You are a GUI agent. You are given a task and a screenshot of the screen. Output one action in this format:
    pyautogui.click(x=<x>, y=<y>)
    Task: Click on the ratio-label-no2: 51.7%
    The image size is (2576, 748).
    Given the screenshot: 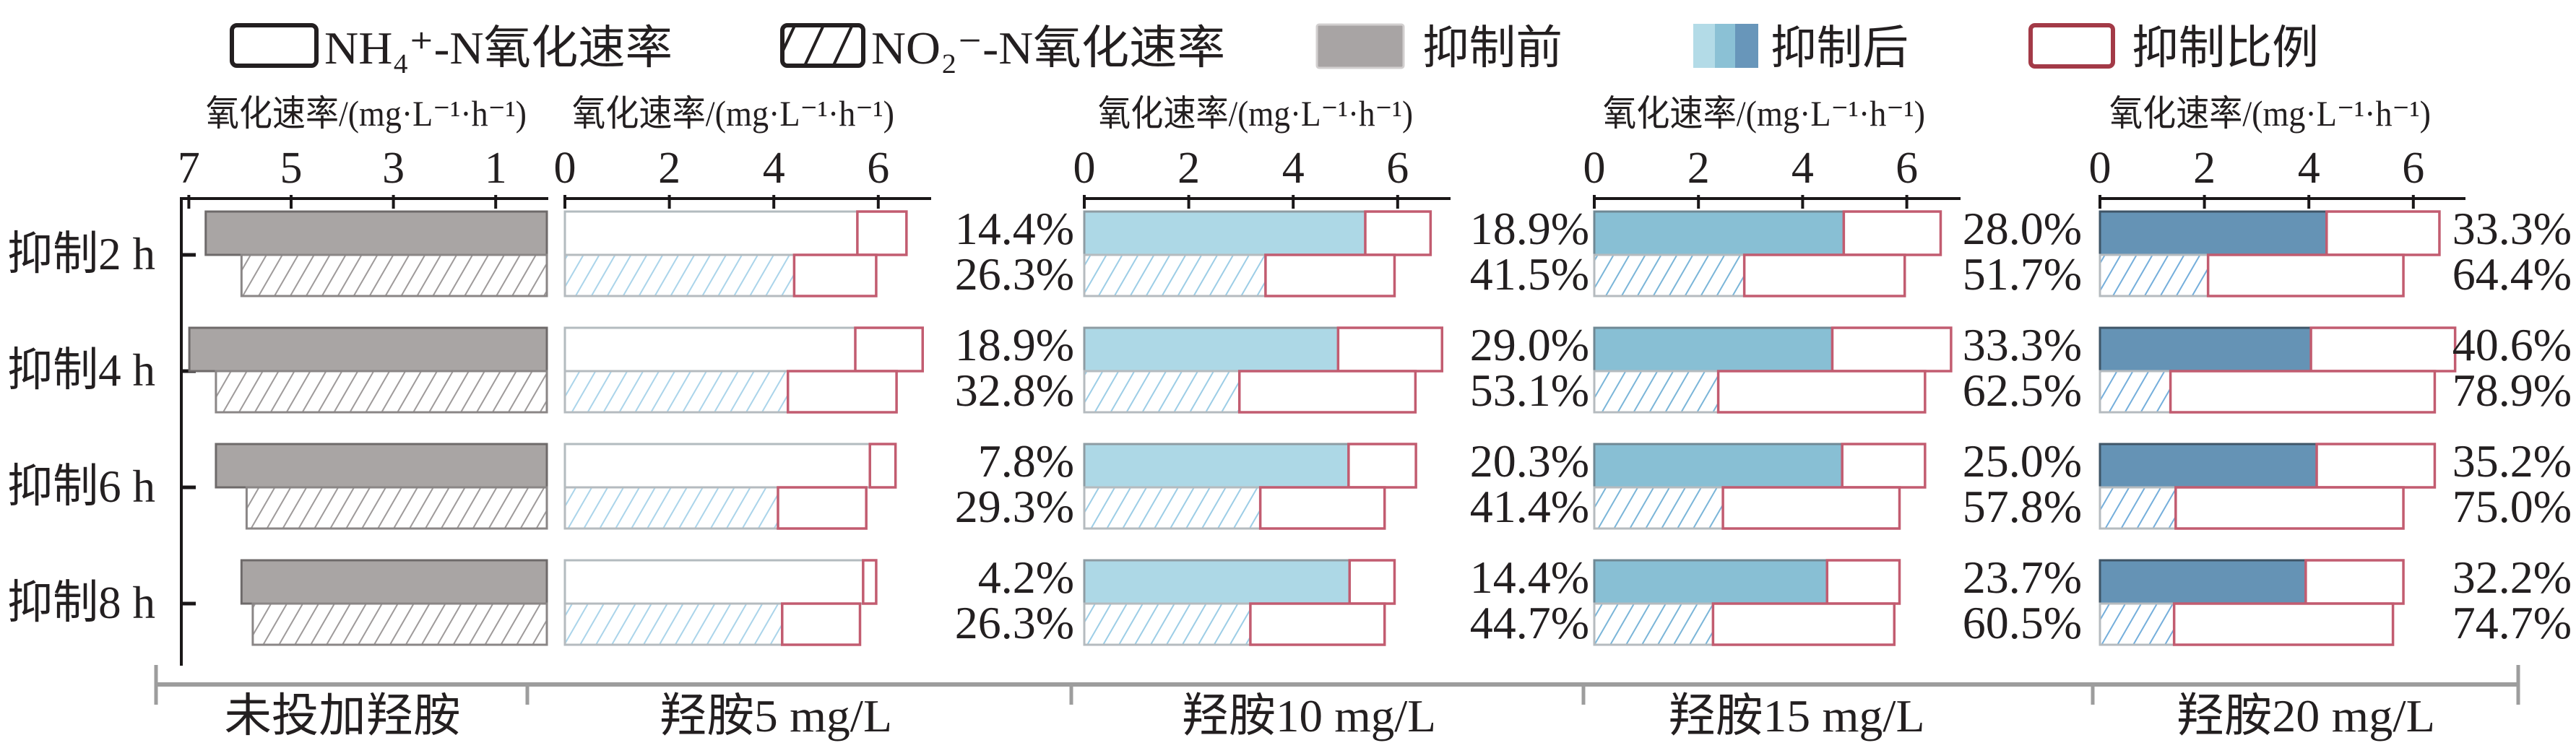 What is the action you would take?
    pyautogui.click(x=2022, y=274)
    